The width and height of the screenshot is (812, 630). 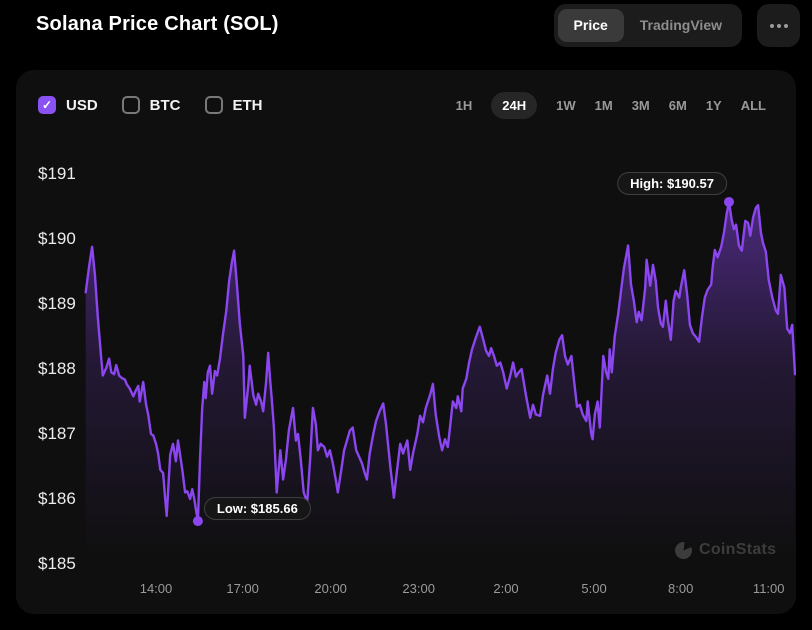 I want to click on x-axis-label: 14:00, so click(x=156, y=588).